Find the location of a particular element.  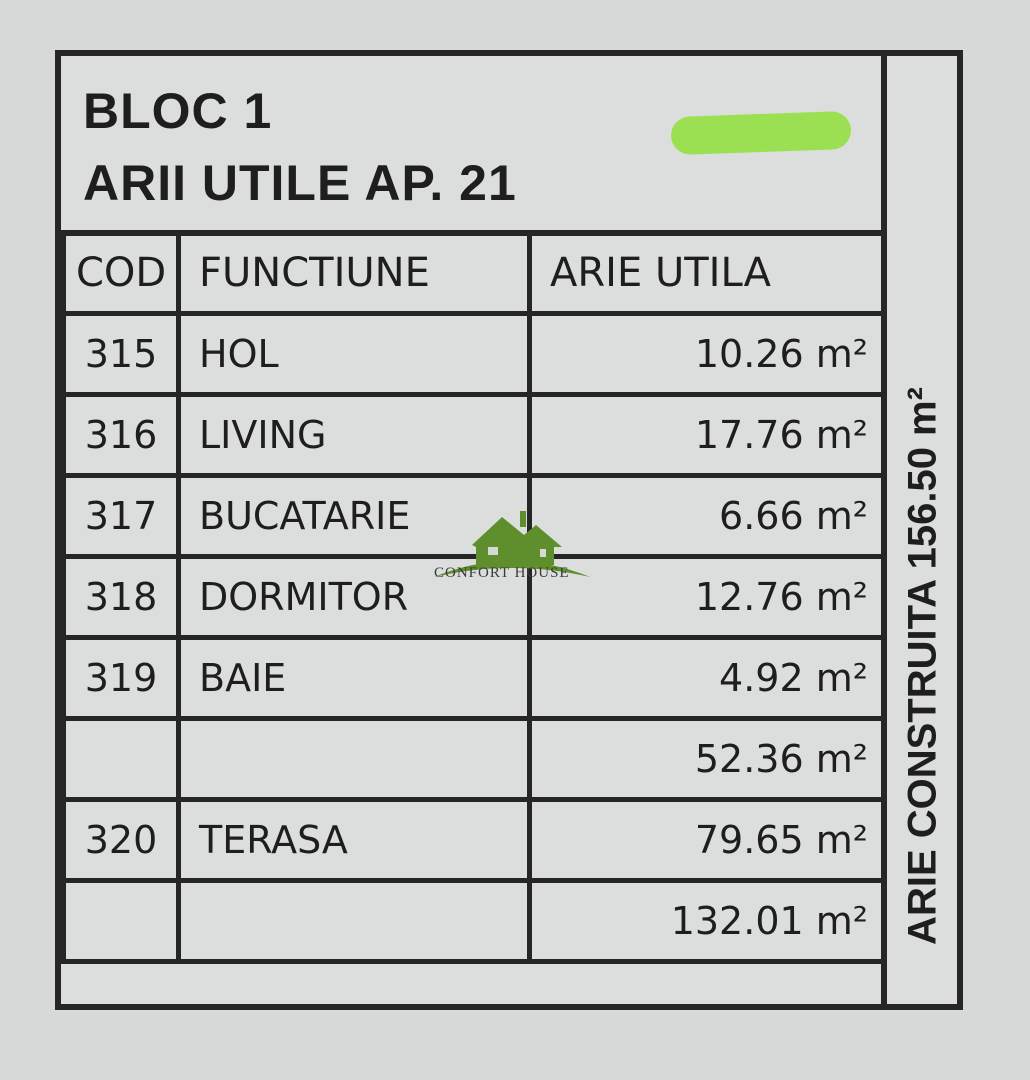

cell-functiune: BAIE is located at coordinates (354, 678).